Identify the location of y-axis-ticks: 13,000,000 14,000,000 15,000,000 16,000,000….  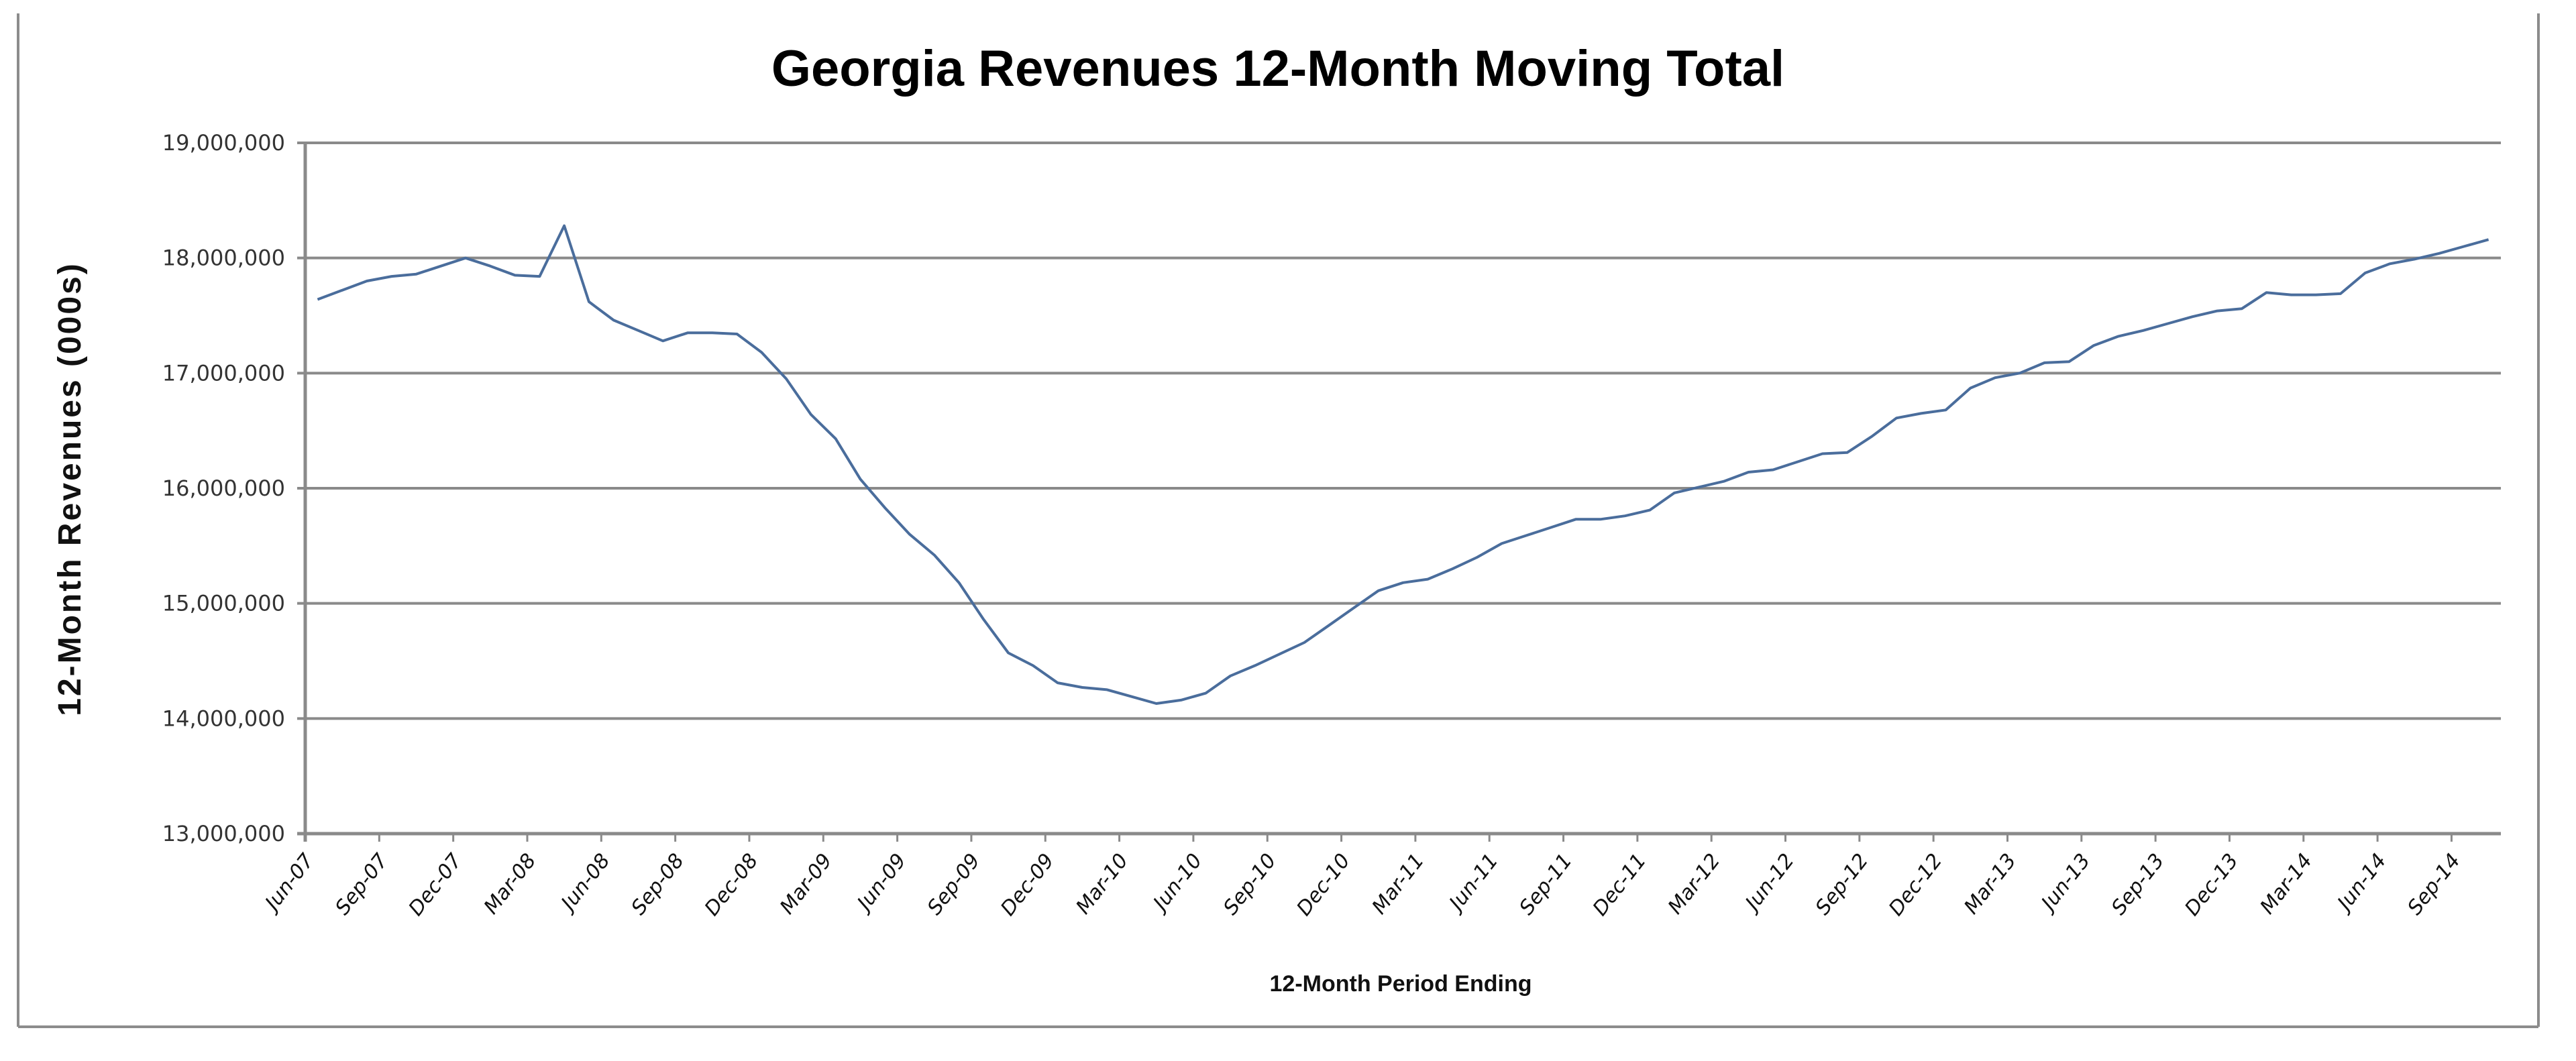
(233, 488).